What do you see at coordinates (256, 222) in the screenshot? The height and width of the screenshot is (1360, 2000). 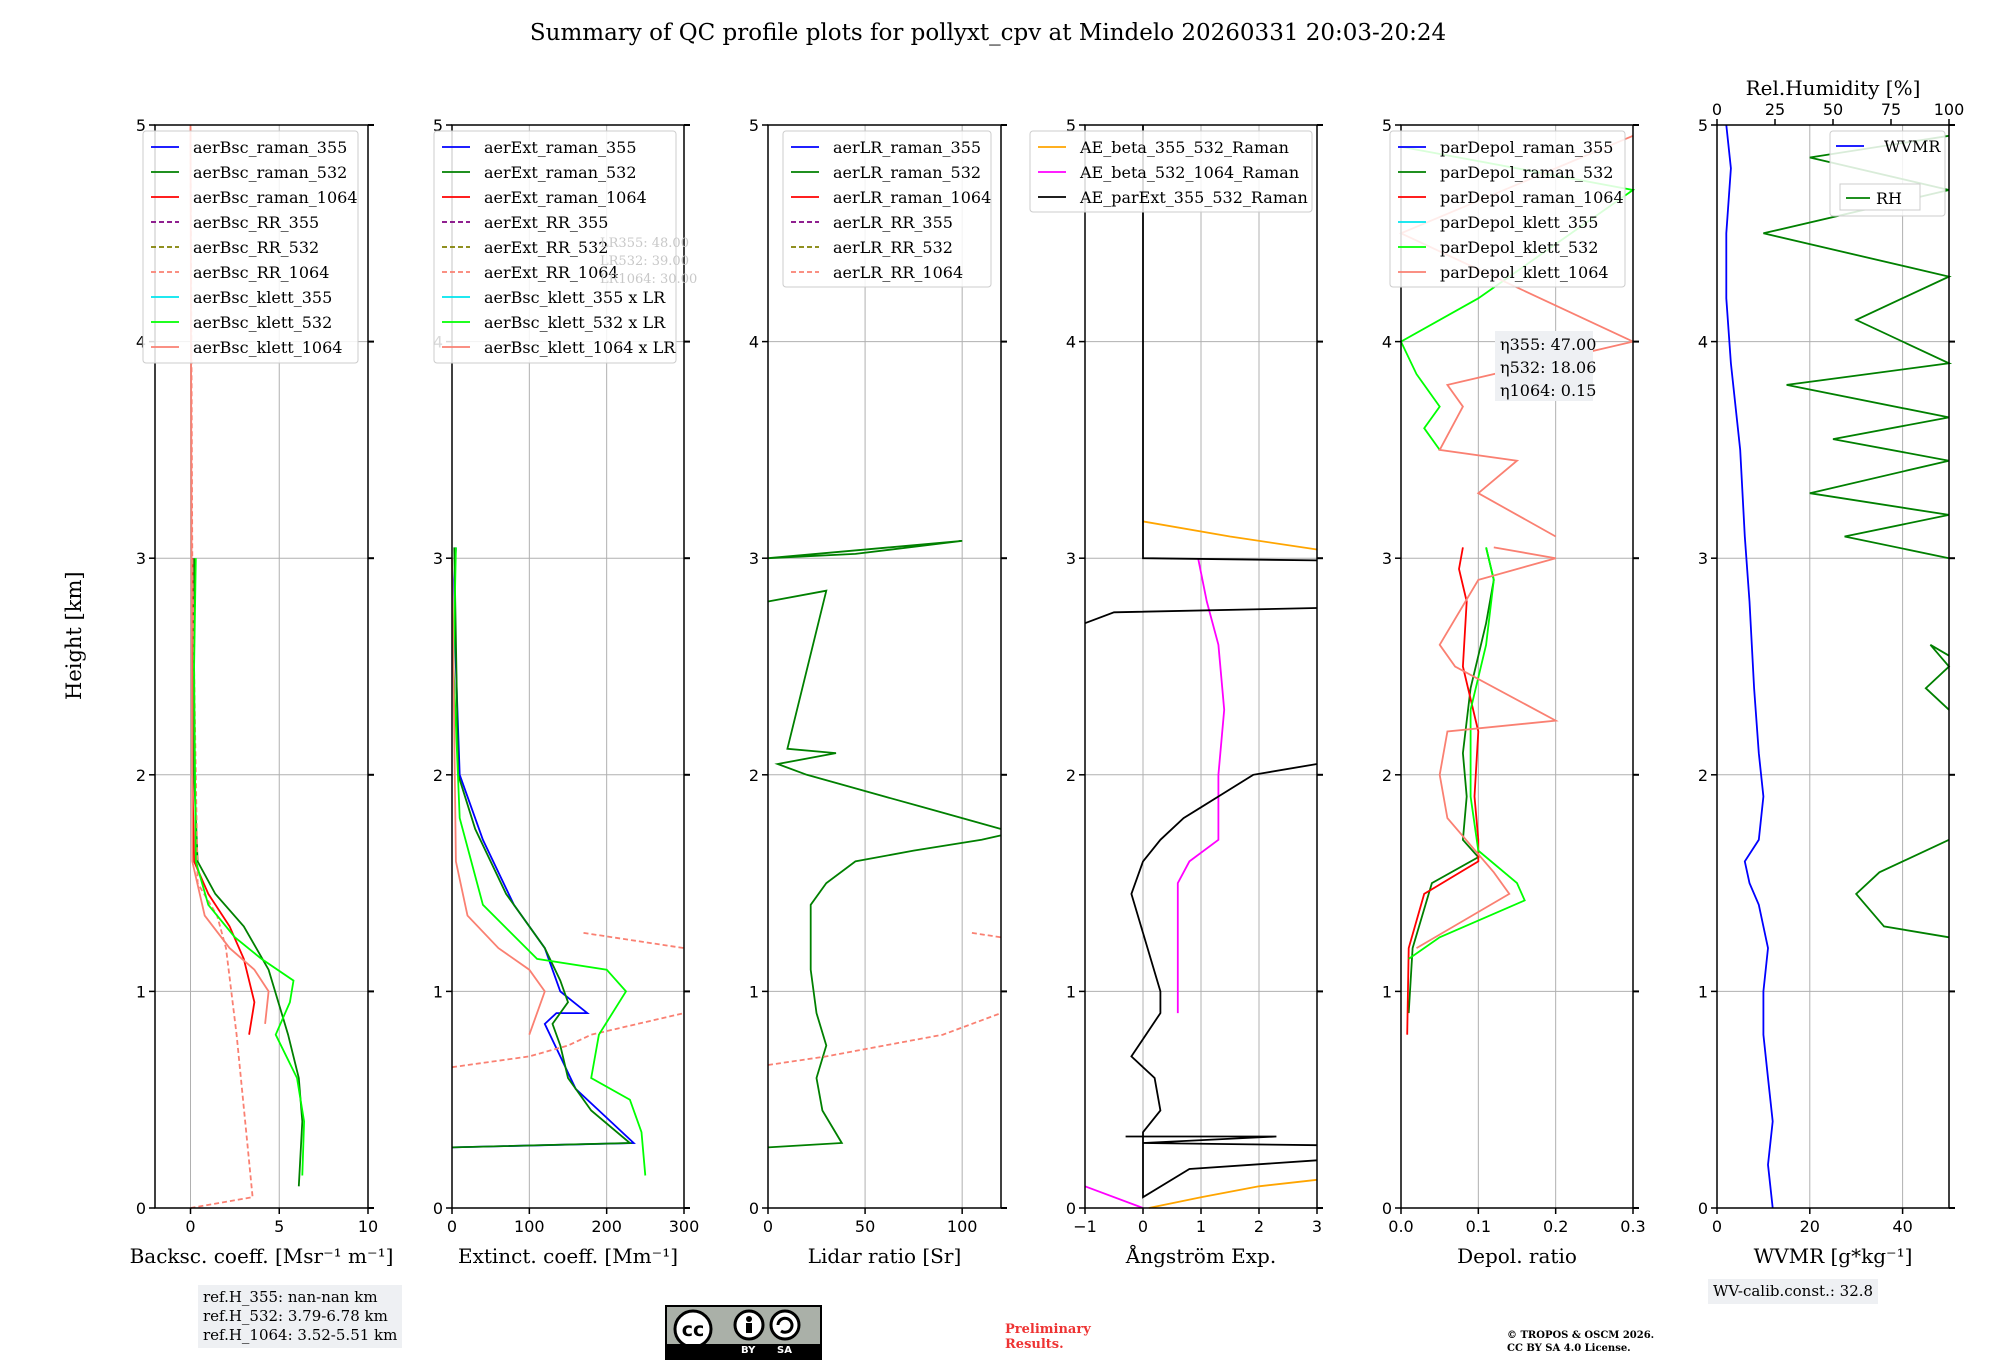 I see `legend-label: aerBsc_RR_355` at bounding box center [256, 222].